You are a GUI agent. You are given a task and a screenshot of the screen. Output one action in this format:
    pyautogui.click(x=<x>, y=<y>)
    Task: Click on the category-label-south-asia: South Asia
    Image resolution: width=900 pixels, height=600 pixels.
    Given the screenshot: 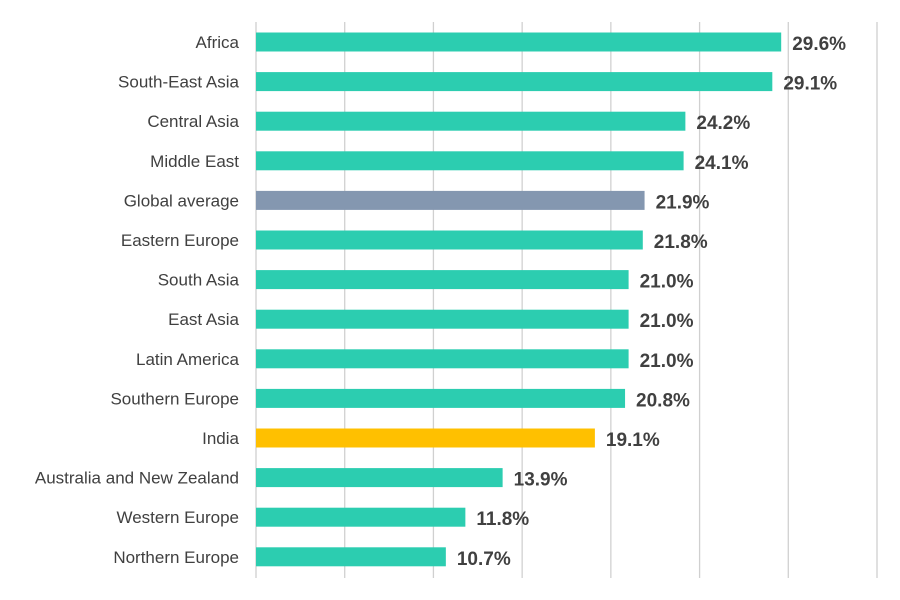 What is the action you would take?
    pyautogui.click(x=199, y=280)
    